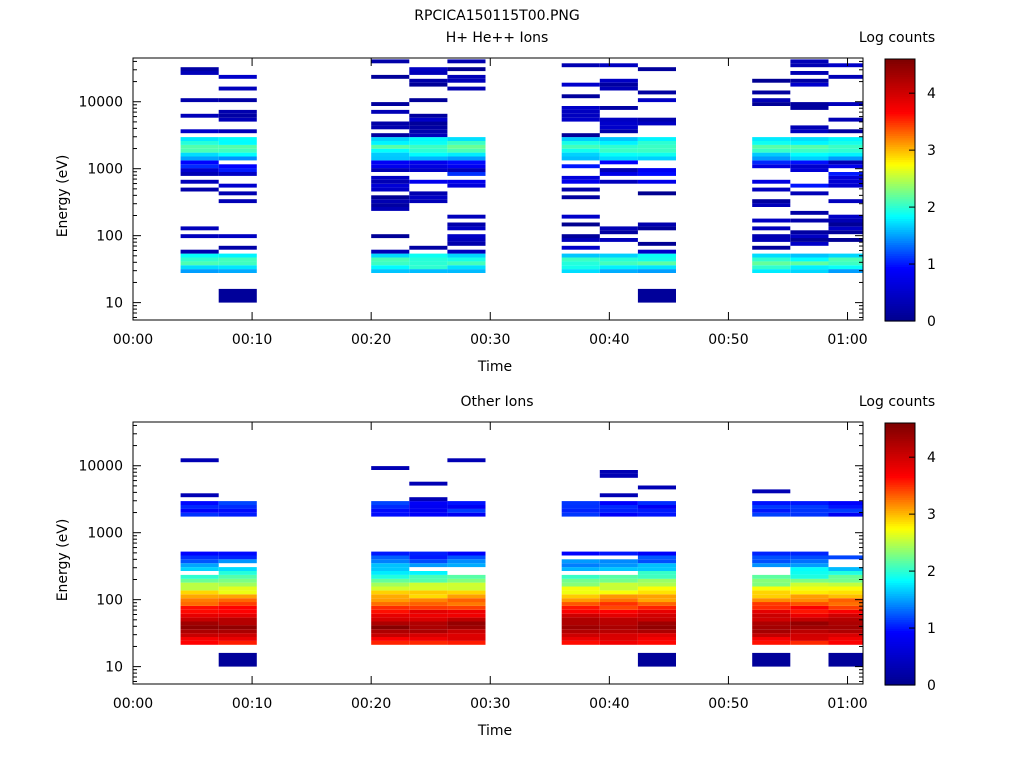 The height and width of the screenshot is (768, 1024). Describe the element at coordinates (931, 458) in the screenshot. I see `colorbar-tick-label: 4` at that location.